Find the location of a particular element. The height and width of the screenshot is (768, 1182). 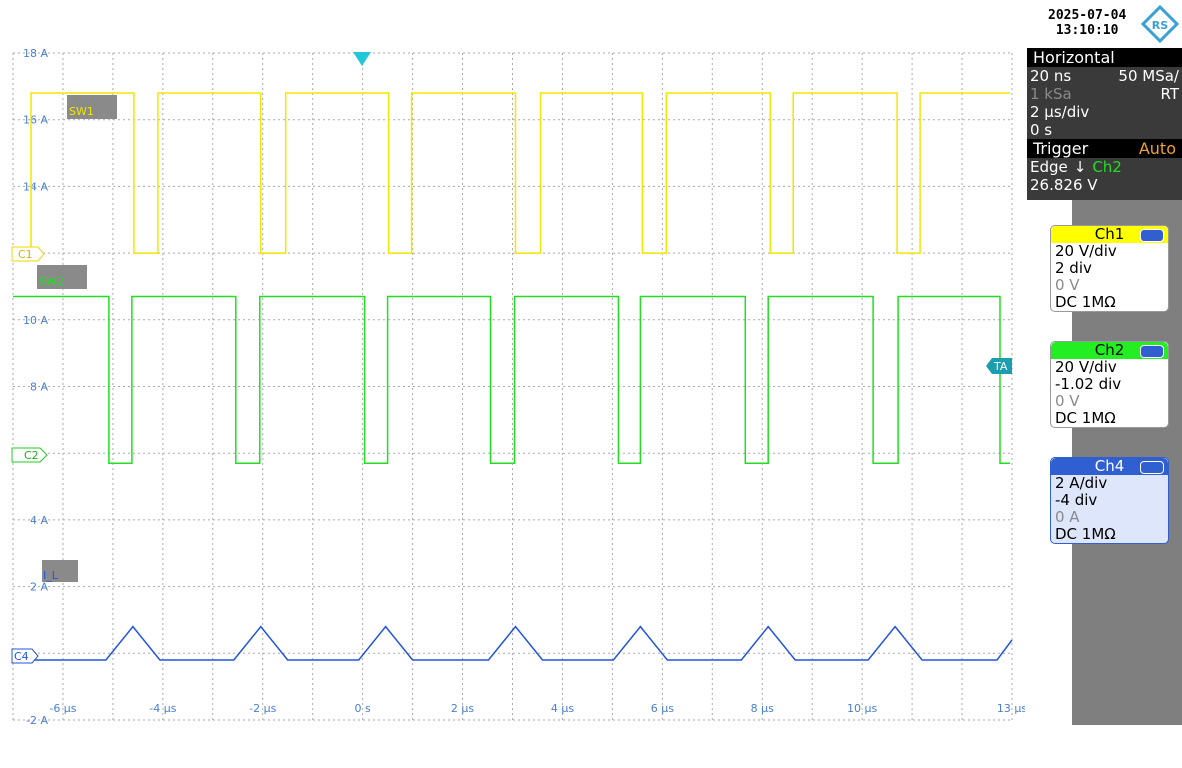

c2-marker: C2 is located at coordinates (29, 455).